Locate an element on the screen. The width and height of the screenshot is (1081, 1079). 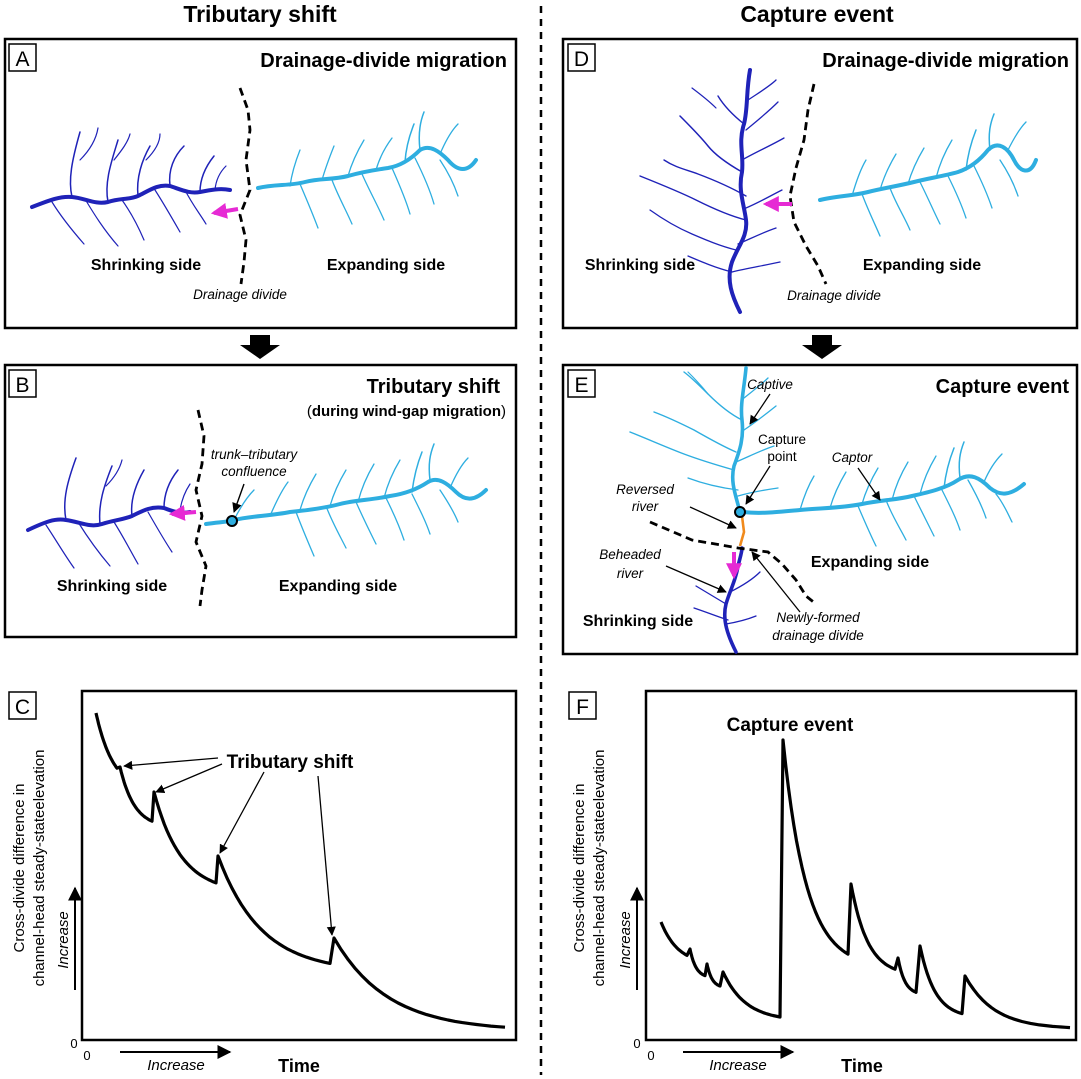
panel-e-letter: E is located at coordinates (581, 385).